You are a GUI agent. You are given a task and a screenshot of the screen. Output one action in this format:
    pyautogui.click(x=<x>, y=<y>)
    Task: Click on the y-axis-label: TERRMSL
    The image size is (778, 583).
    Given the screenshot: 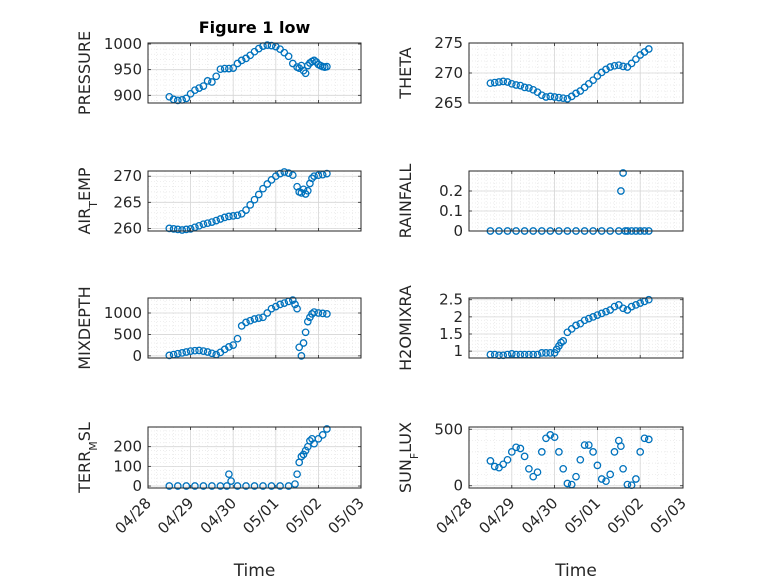 What is the action you would take?
    pyautogui.click(x=87, y=458)
    